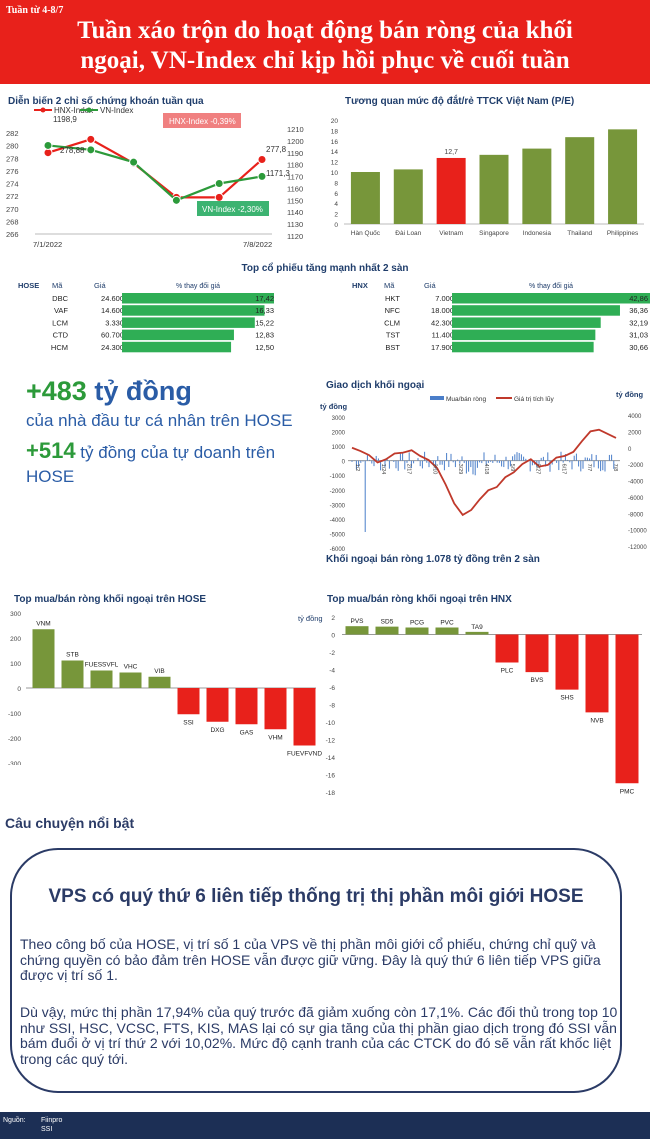 The height and width of the screenshot is (1139, 650). I want to click on hnx-y-tick: -16, so click(331, 776).